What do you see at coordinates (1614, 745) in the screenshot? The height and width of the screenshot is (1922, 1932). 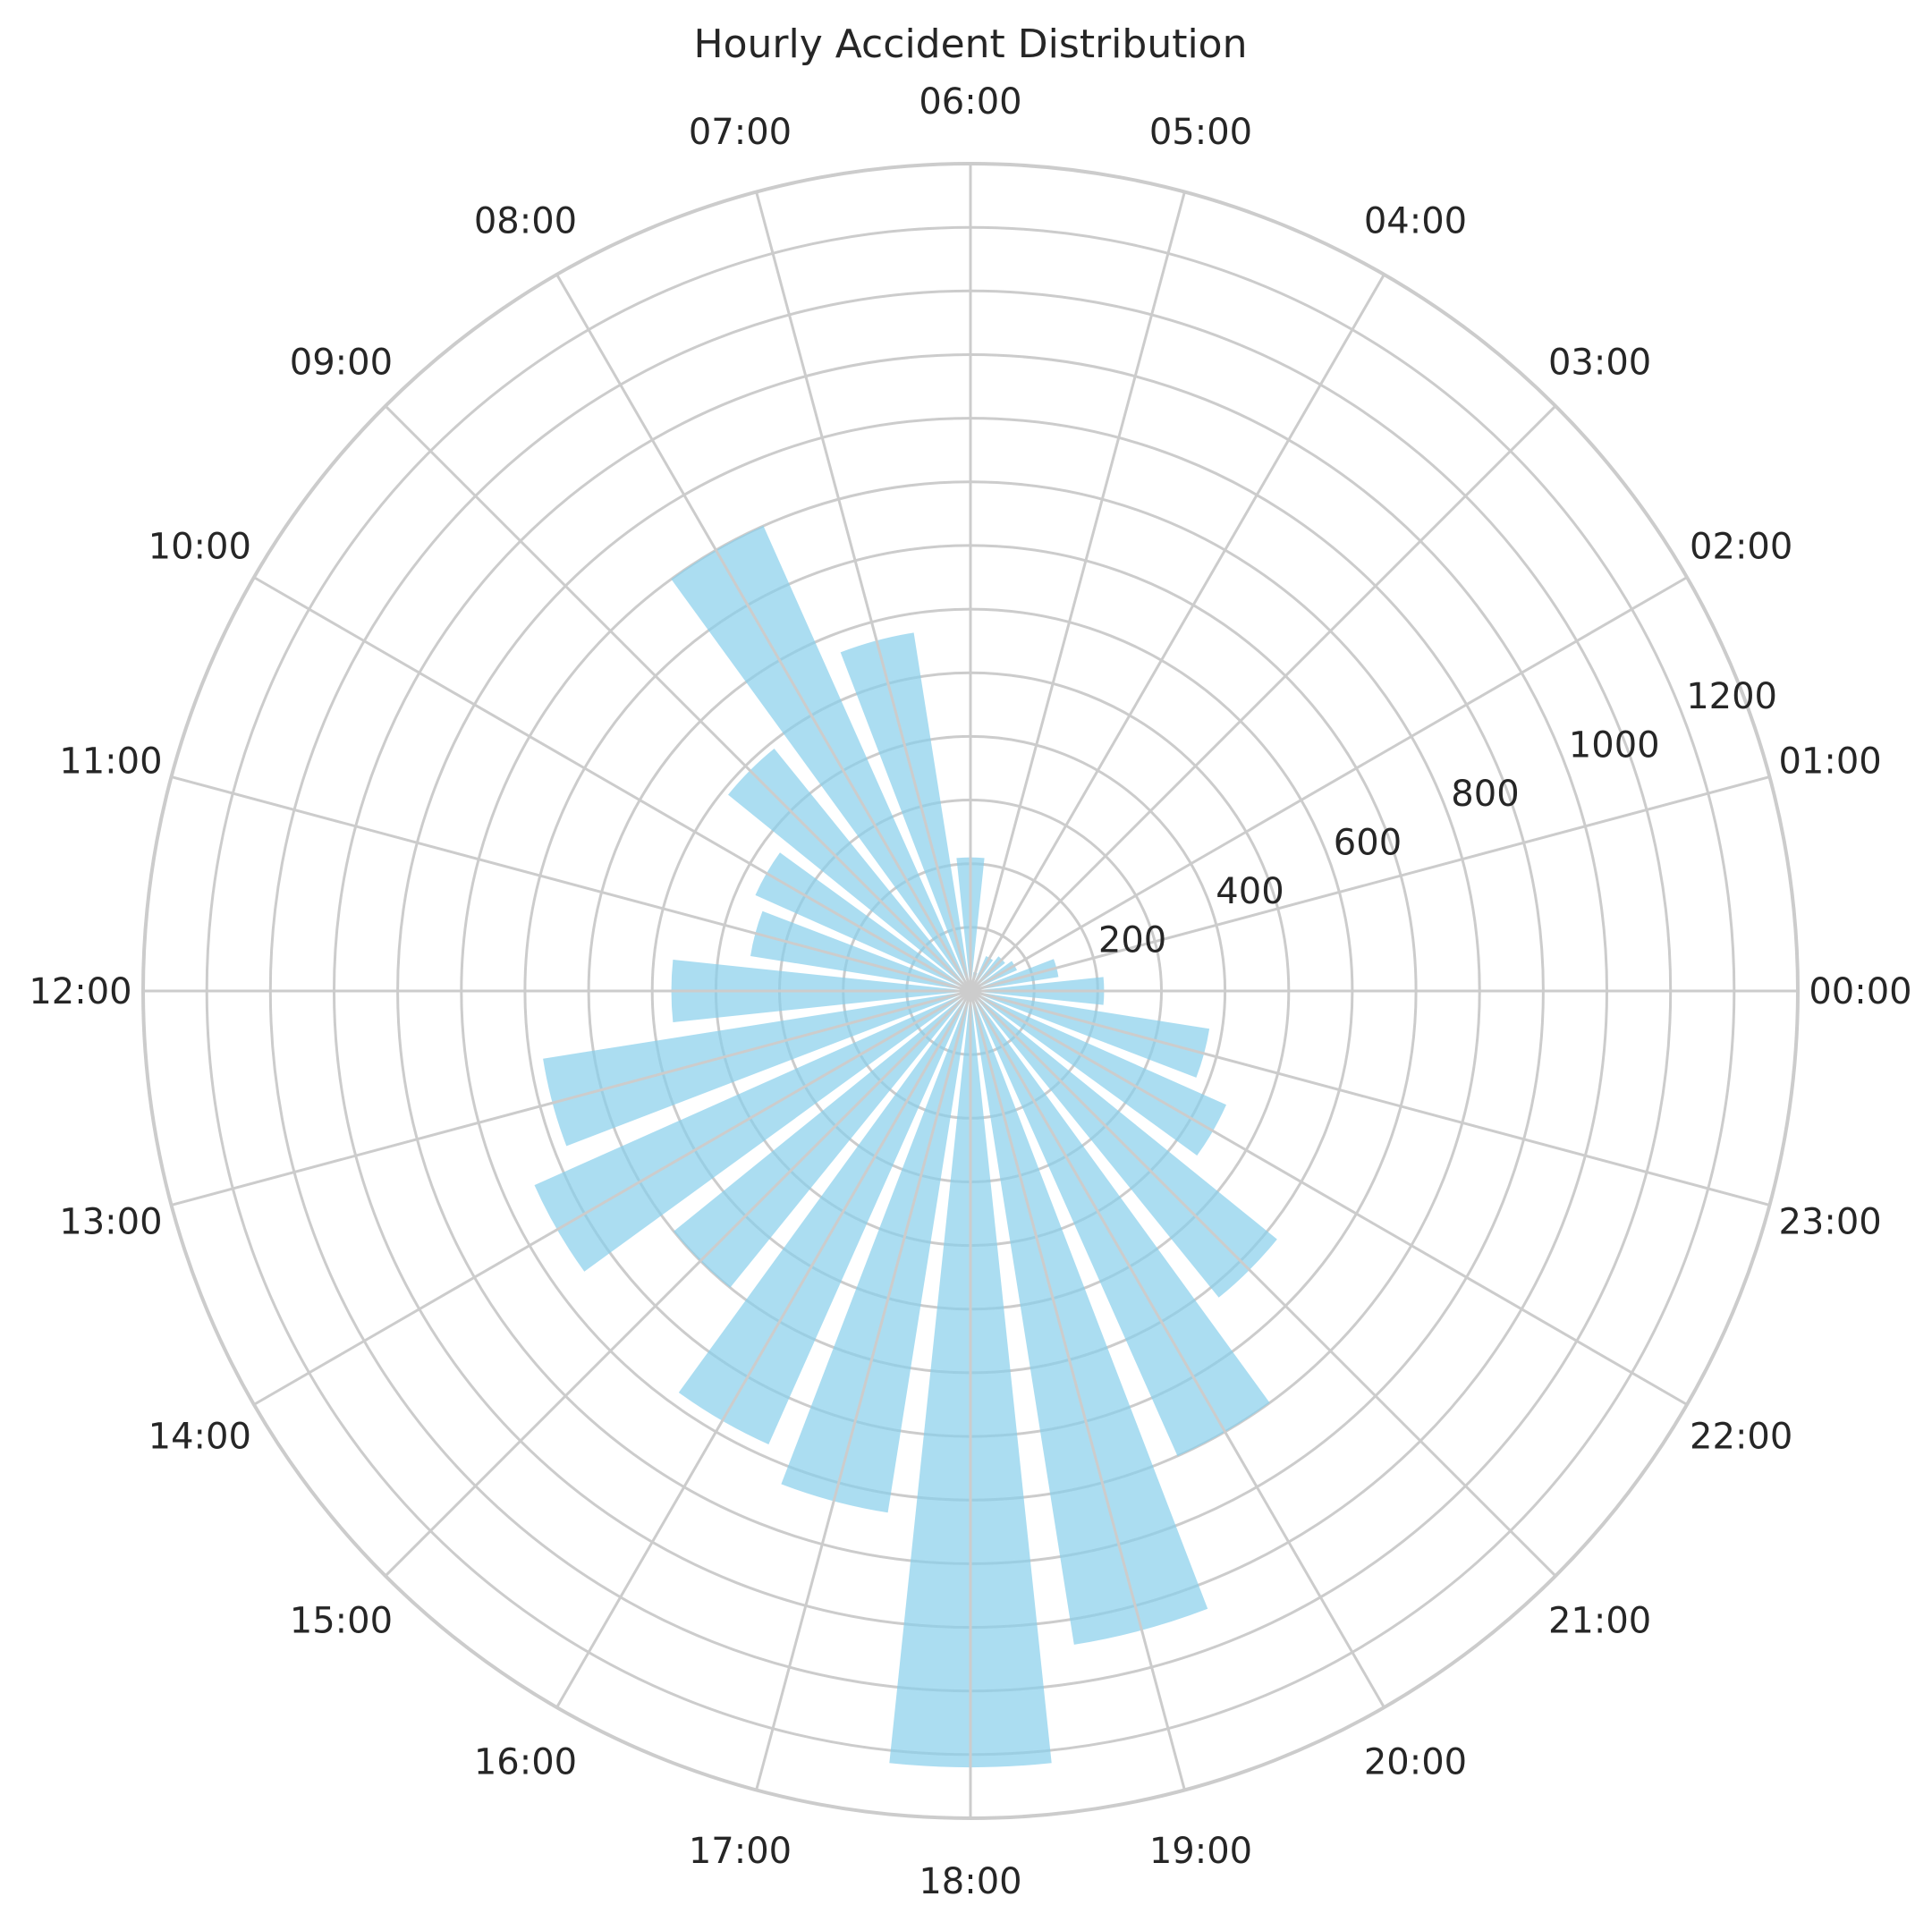 I see `radial-tick-label: 1000` at bounding box center [1614, 745].